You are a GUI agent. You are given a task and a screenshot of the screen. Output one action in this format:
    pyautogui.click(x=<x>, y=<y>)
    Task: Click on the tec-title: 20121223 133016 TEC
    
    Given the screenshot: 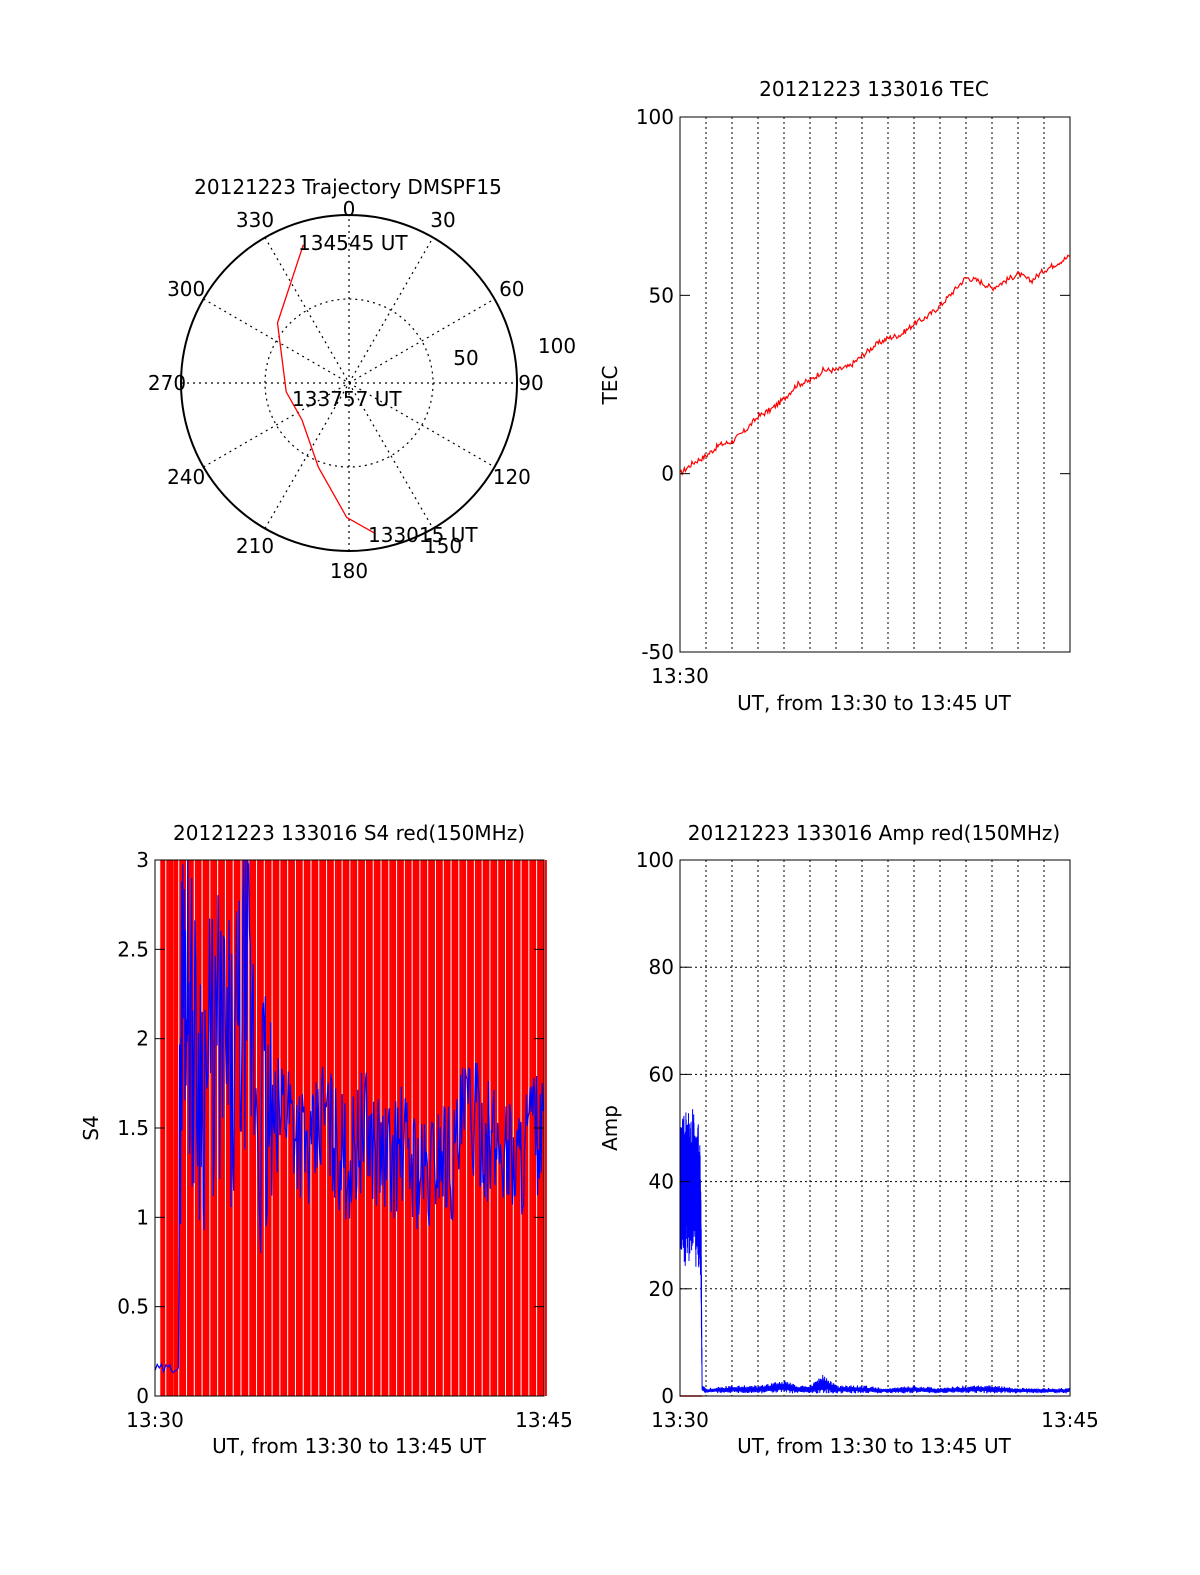 What is the action you would take?
    pyautogui.click(x=874, y=89)
    